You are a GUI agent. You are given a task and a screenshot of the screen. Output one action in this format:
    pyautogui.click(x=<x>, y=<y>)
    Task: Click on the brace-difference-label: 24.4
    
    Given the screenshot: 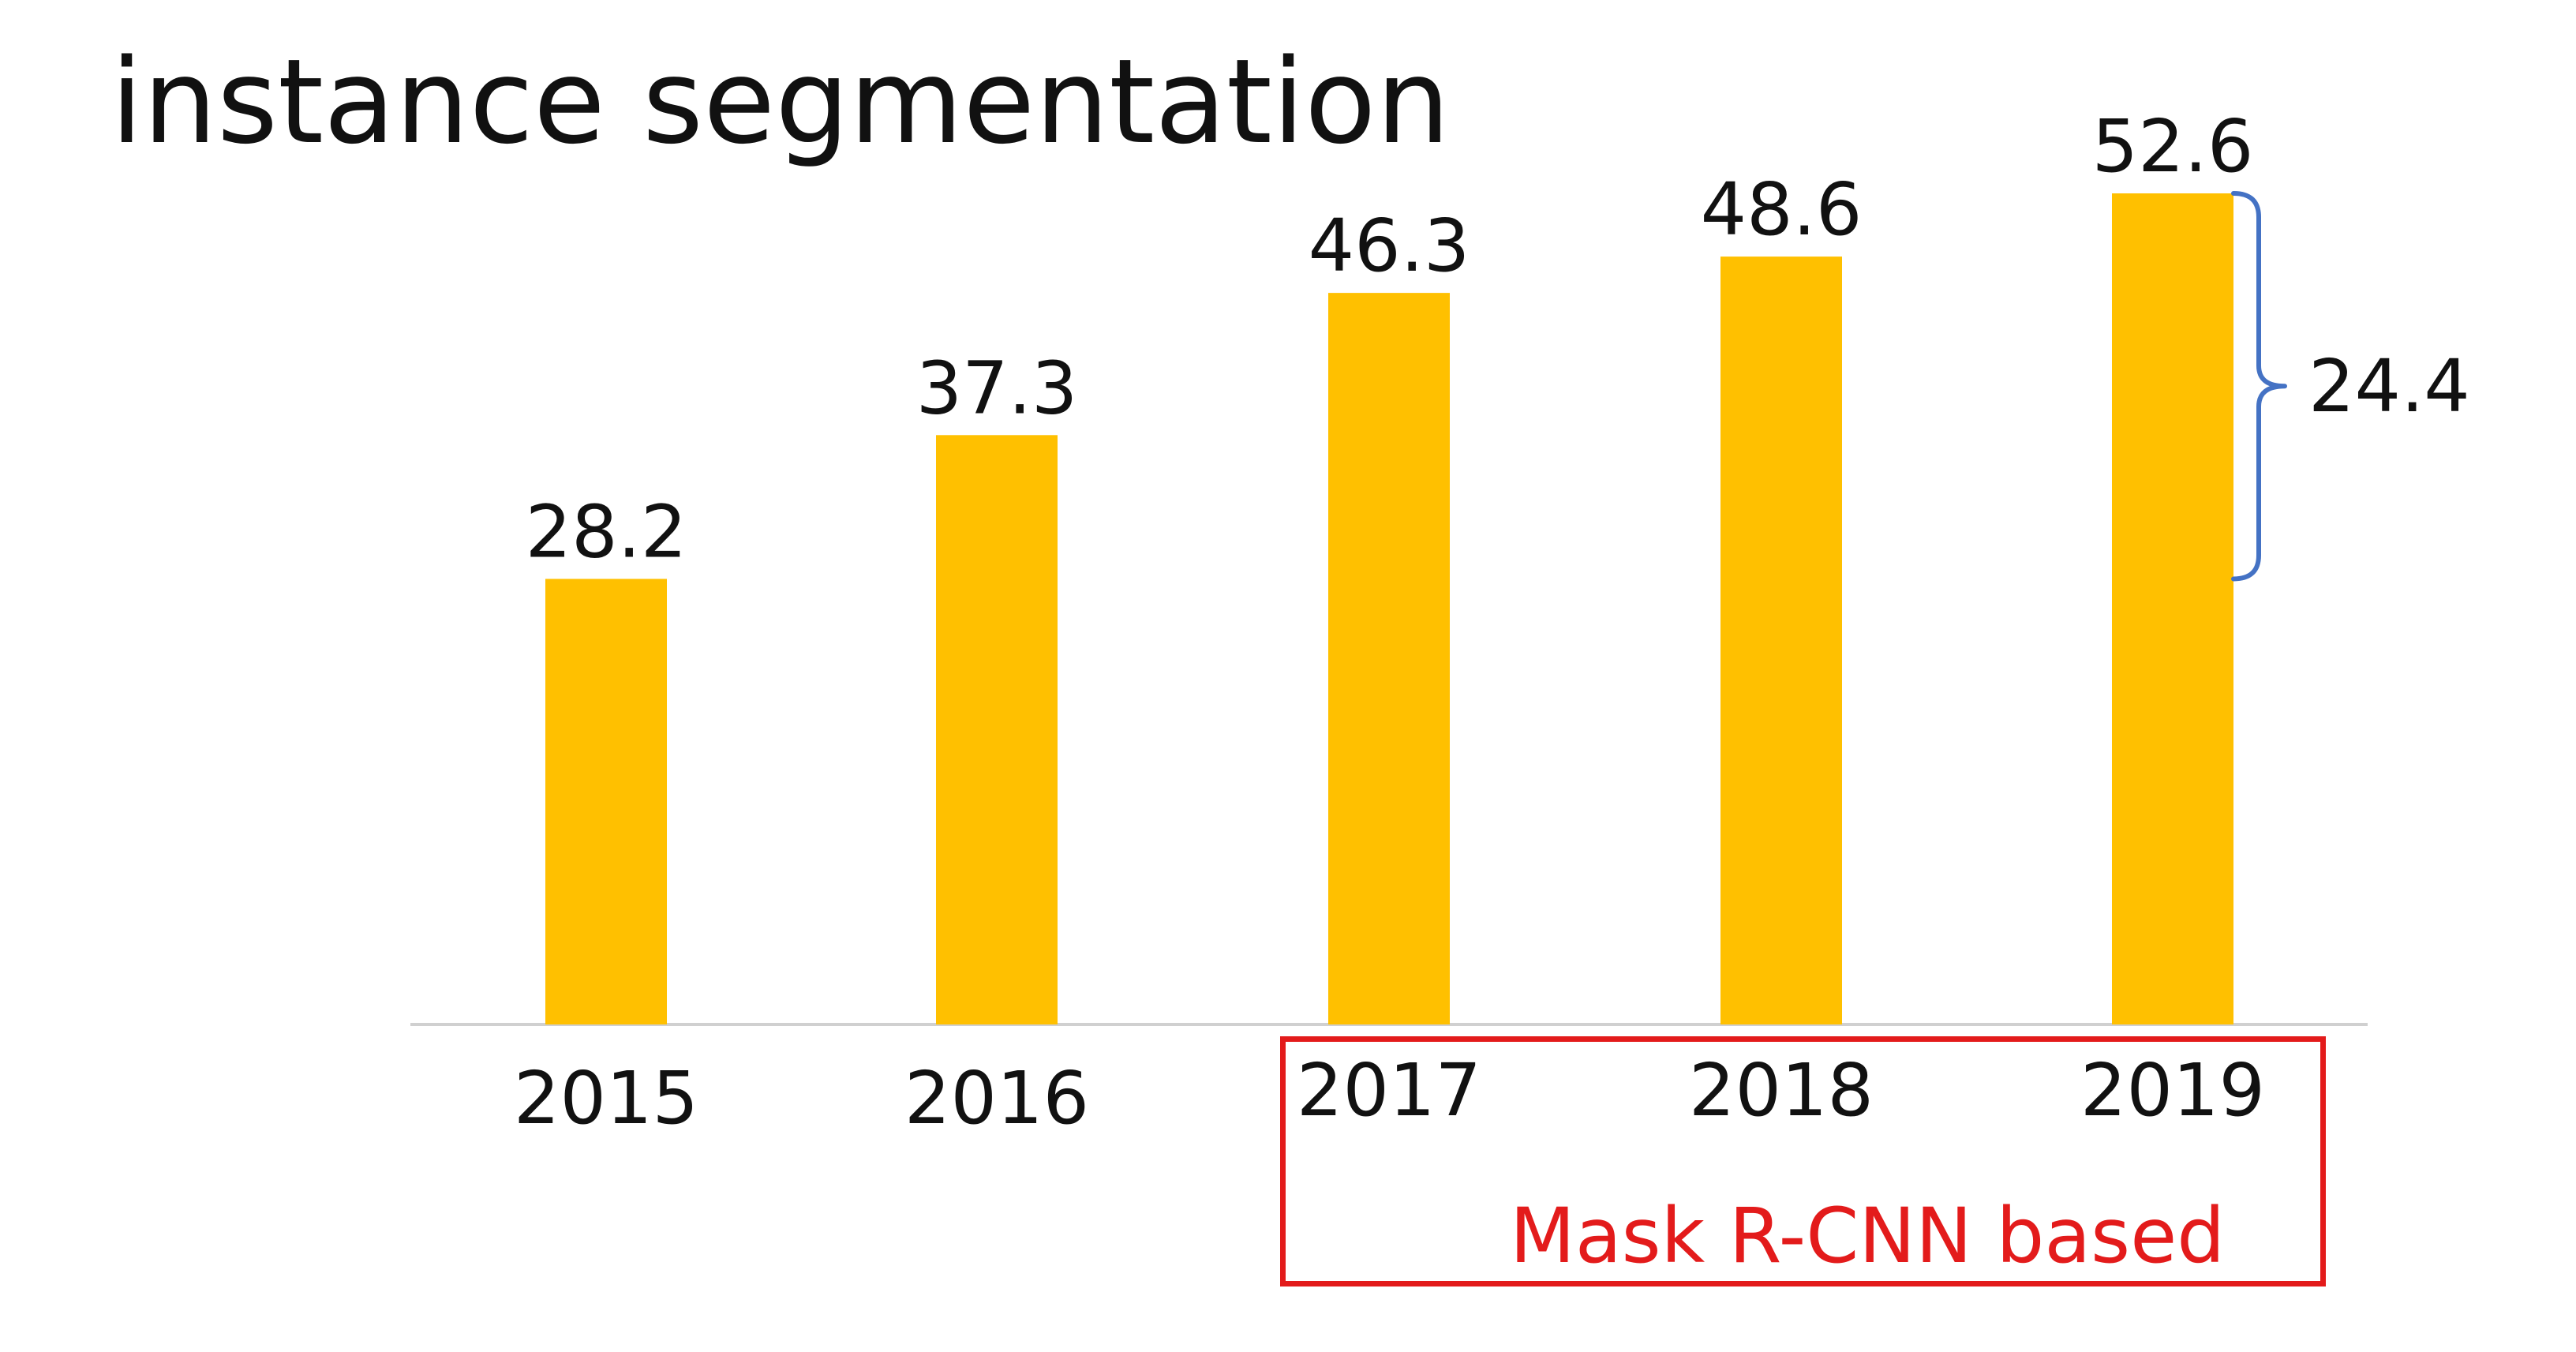 What is the action you would take?
    pyautogui.click(x=2389, y=386)
    